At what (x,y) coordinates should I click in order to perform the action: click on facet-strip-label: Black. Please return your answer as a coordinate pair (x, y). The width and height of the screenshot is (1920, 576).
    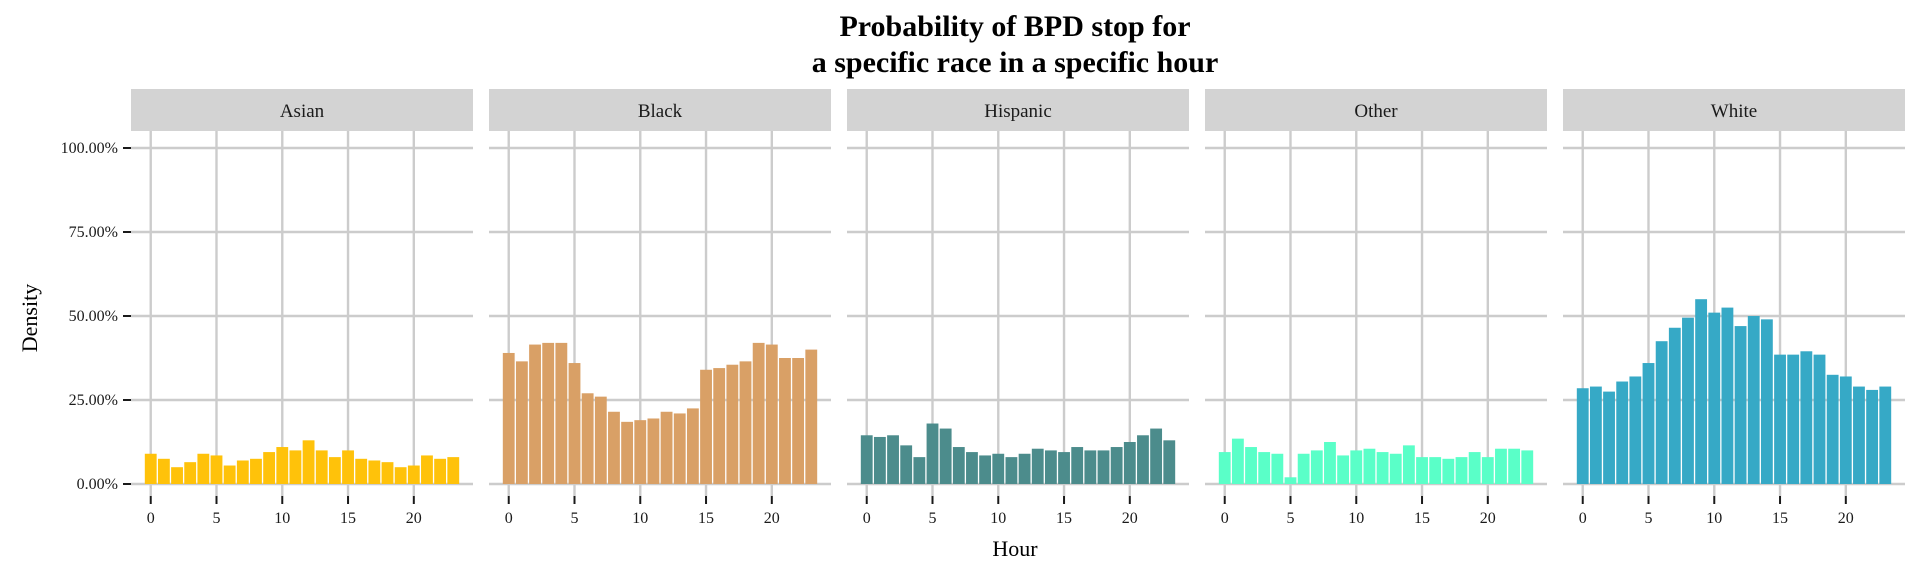
    Looking at the image, I should click on (660, 111).